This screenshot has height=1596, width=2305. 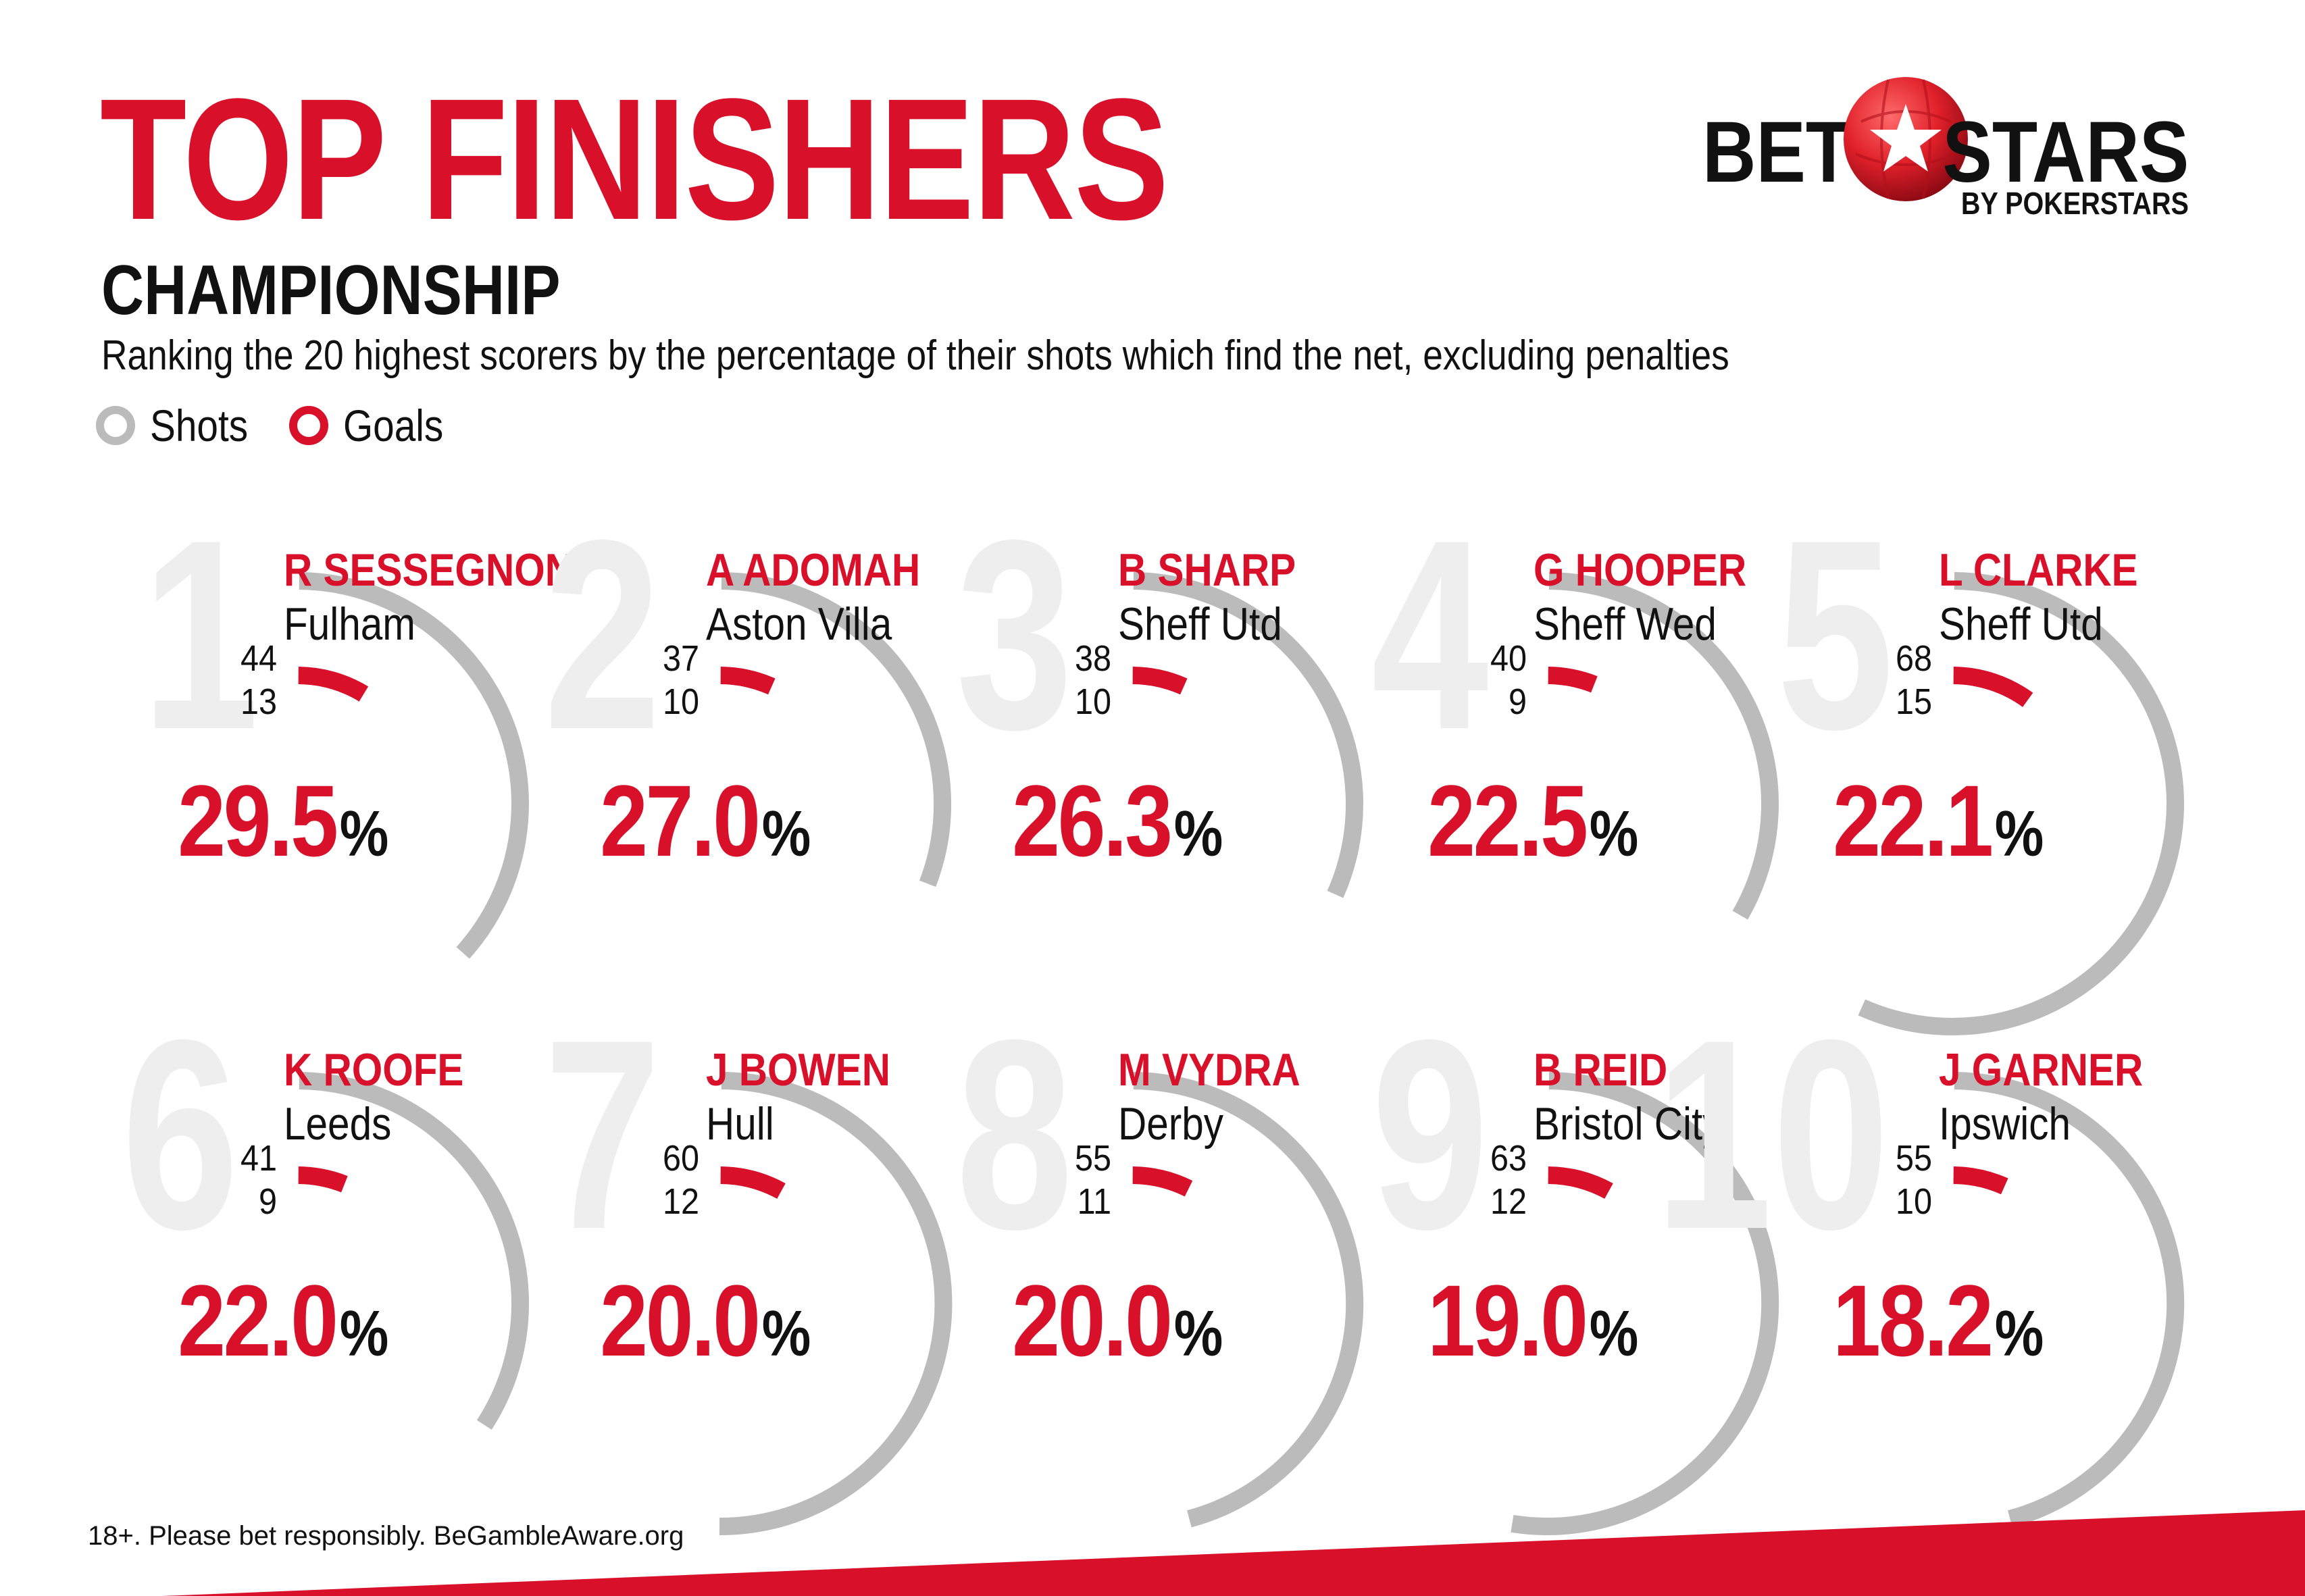 I want to click on player-name: B SHARP, so click(x=1207, y=570).